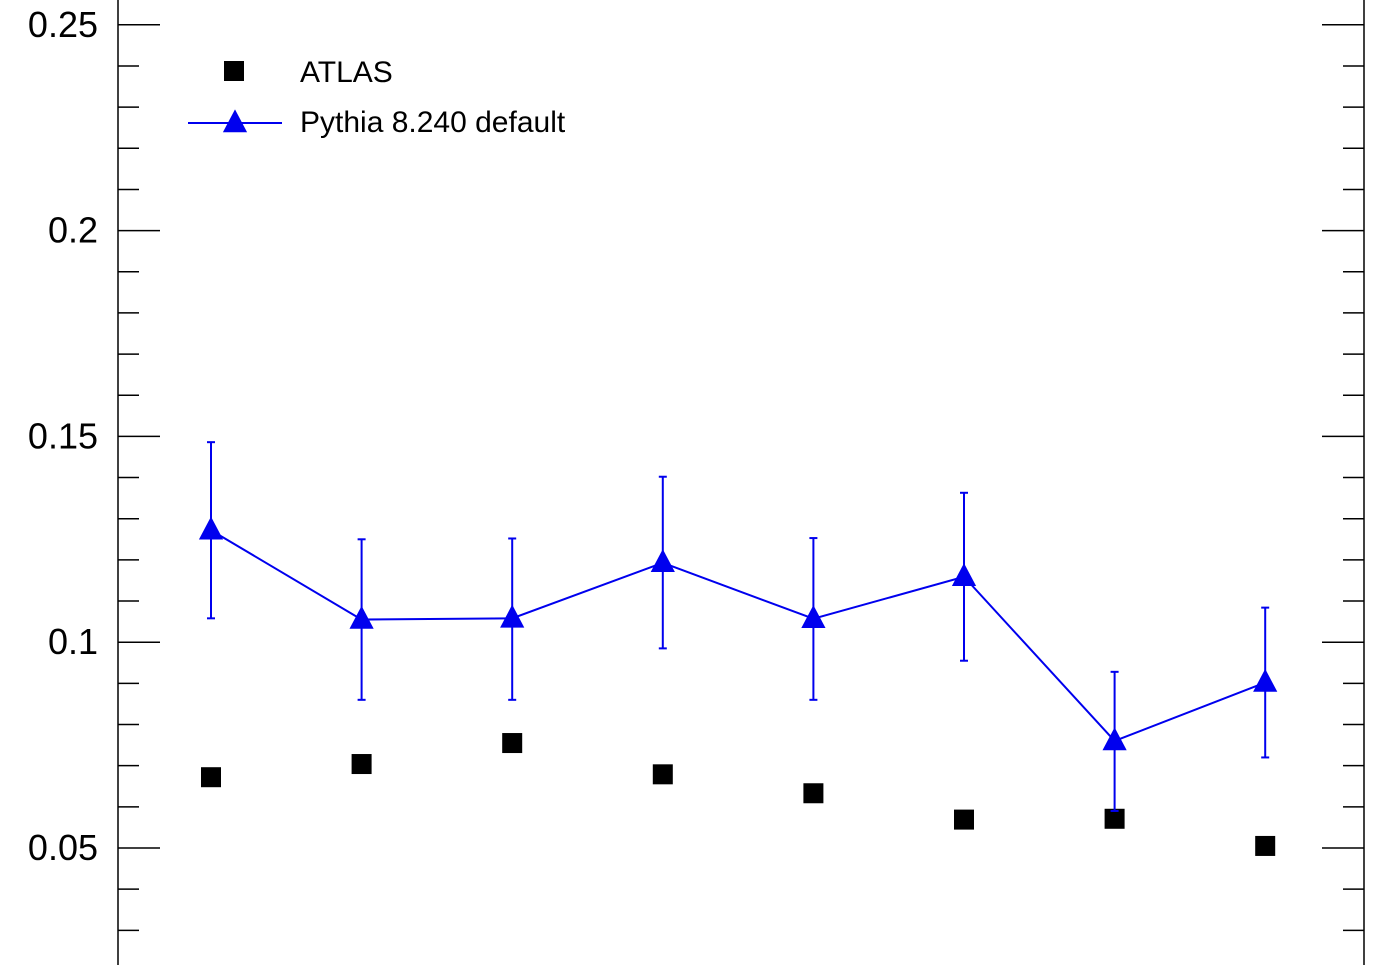  What do you see at coordinates (234, 71) in the screenshot?
I see `legend-marker-square` at bounding box center [234, 71].